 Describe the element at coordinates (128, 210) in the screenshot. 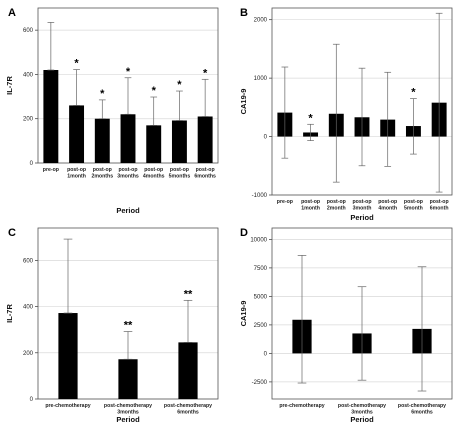

I see `panel-a-xlabel: Period` at that location.